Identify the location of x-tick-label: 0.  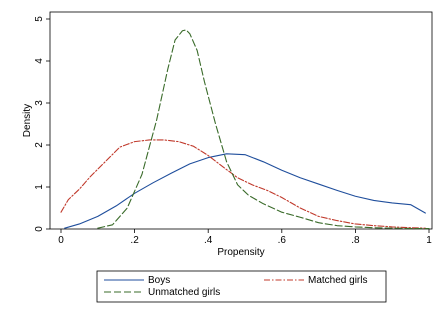
(61, 240).